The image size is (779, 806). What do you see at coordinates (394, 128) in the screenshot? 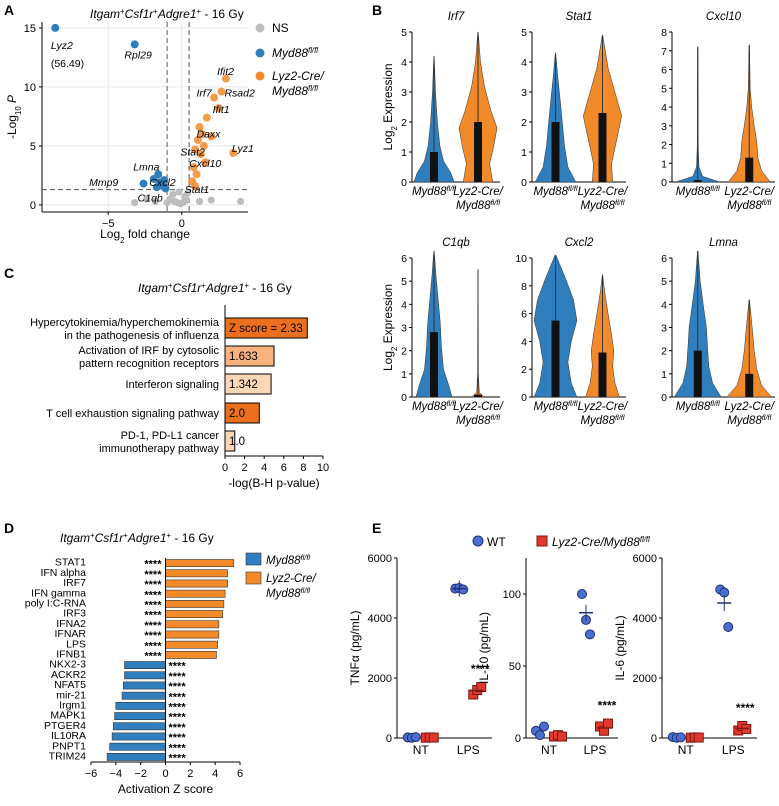
I see `text-span: 2` at bounding box center [394, 128].